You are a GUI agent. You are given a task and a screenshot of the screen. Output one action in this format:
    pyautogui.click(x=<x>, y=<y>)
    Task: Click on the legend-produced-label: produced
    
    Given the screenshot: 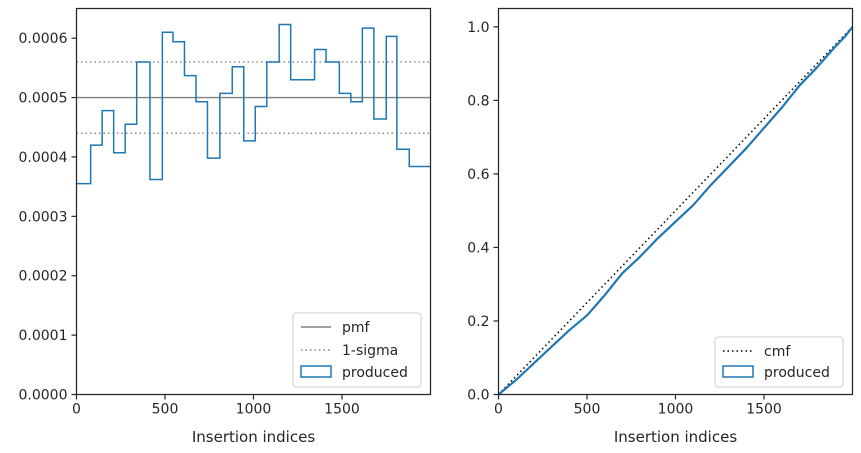 What is the action you would take?
    pyautogui.click(x=375, y=373)
    